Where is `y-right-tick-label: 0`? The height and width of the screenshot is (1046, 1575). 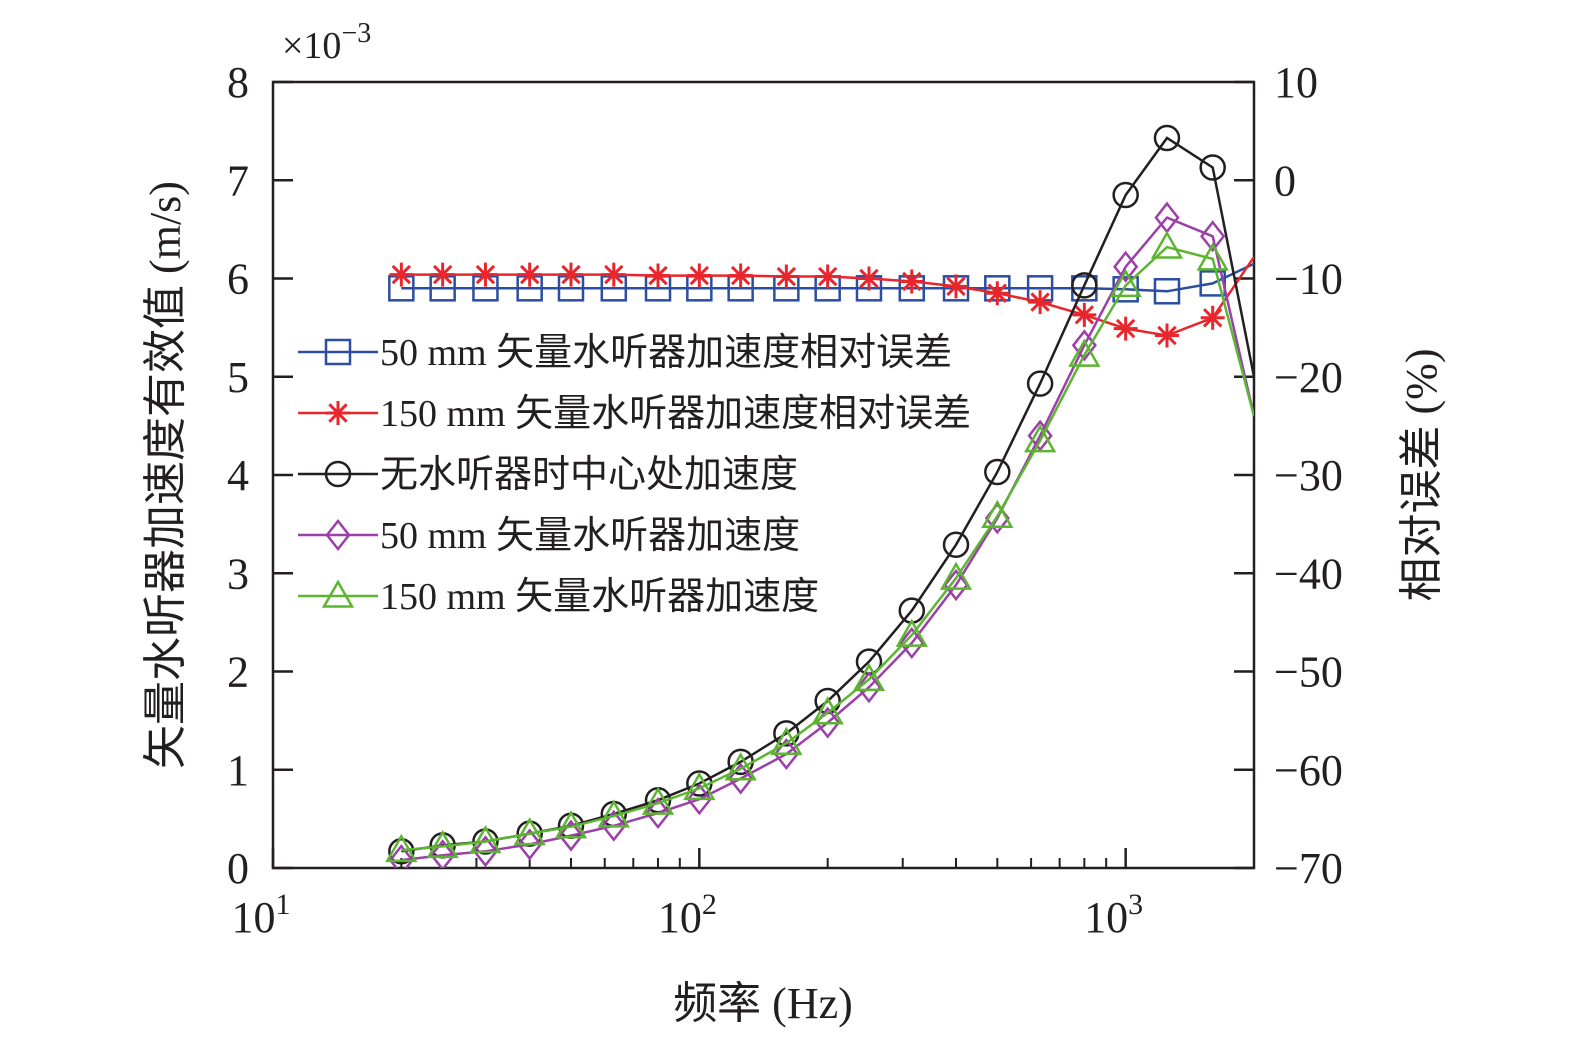
y-right-tick-label: 0 is located at coordinates (1285, 180).